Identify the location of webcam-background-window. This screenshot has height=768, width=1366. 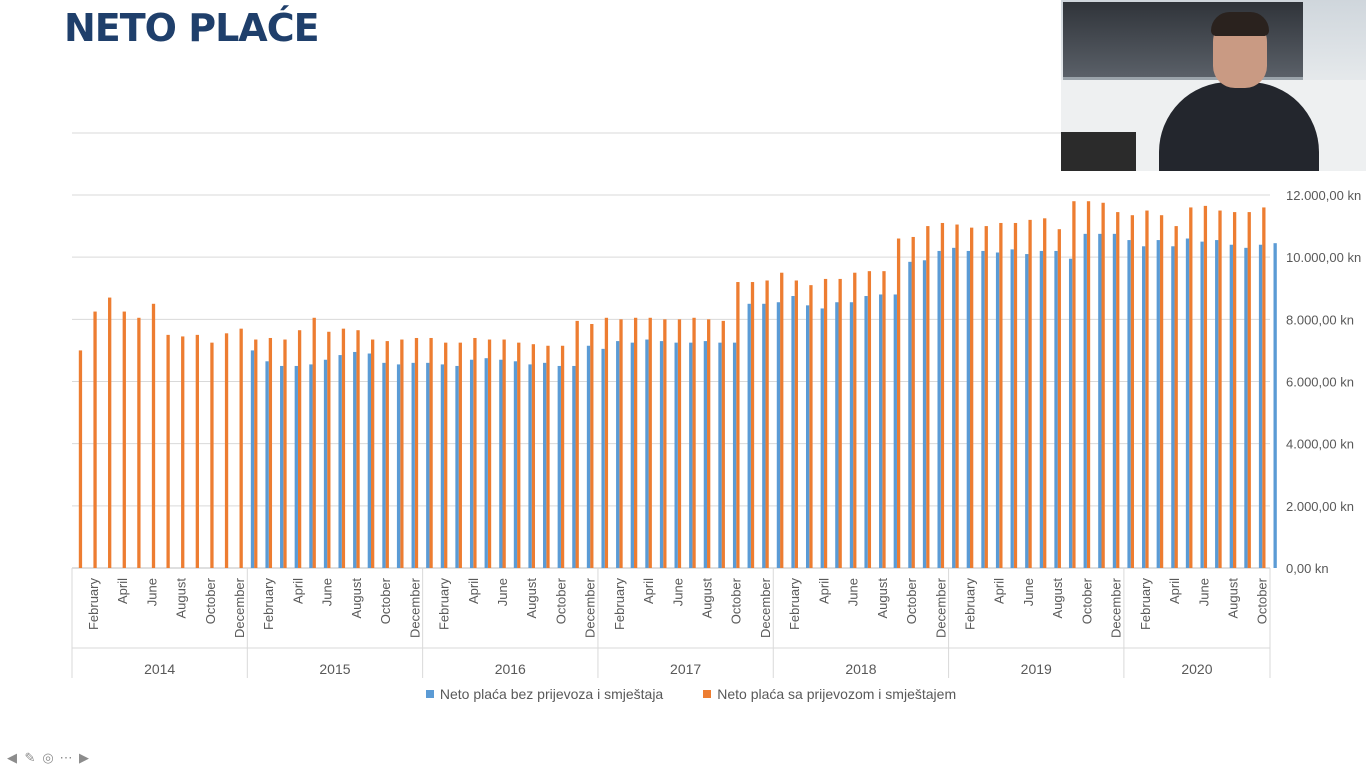
(1183, 41).